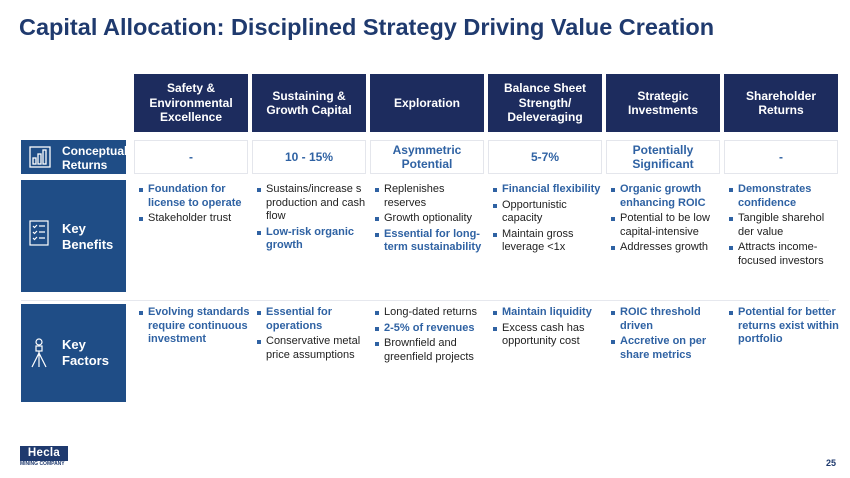 This screenshot has height=478, width=850. What do you see at coordinates (39, 355) in the screenshot?
I see `surveying-tripod-icon` at bounding box center [39, 355].